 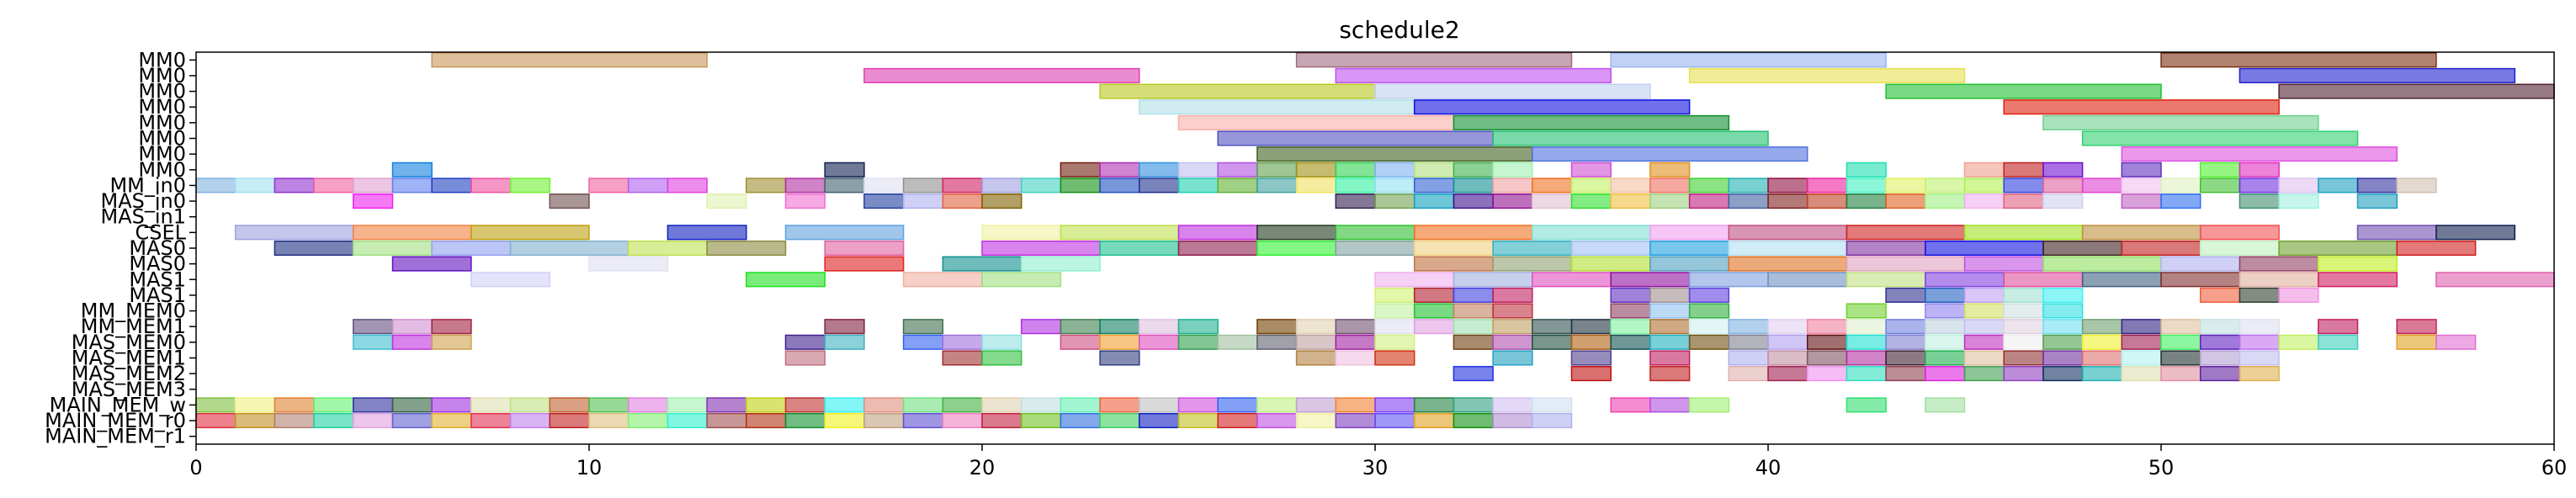 I want to click on x-tick-label: 60, so click(x=2555, y=467).